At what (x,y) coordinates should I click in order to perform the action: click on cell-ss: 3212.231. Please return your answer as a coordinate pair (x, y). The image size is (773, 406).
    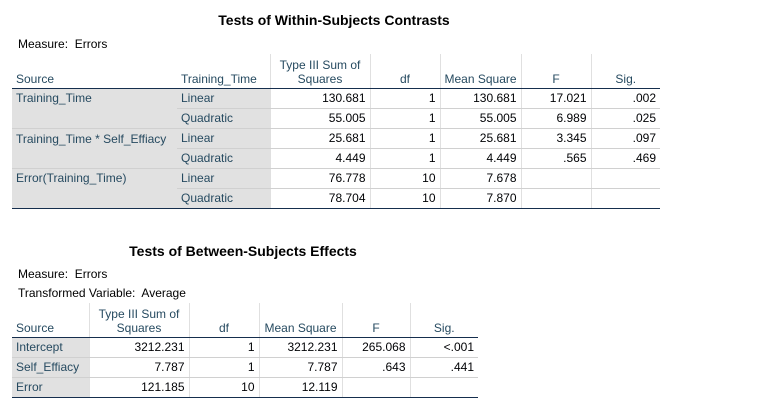
    Looking at the image, I should click on (138, 347).